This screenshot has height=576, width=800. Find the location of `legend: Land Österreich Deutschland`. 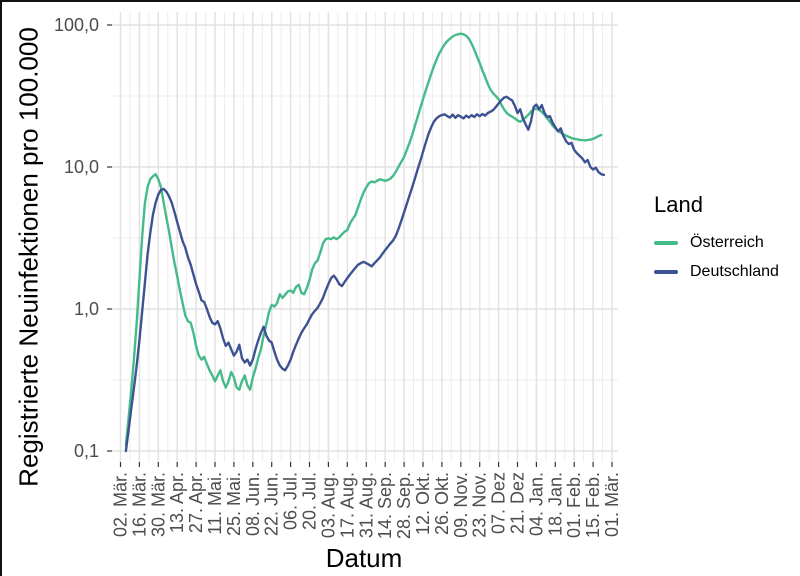

legend: Land Österreich Deutschland is located at coordinates (716, 242).